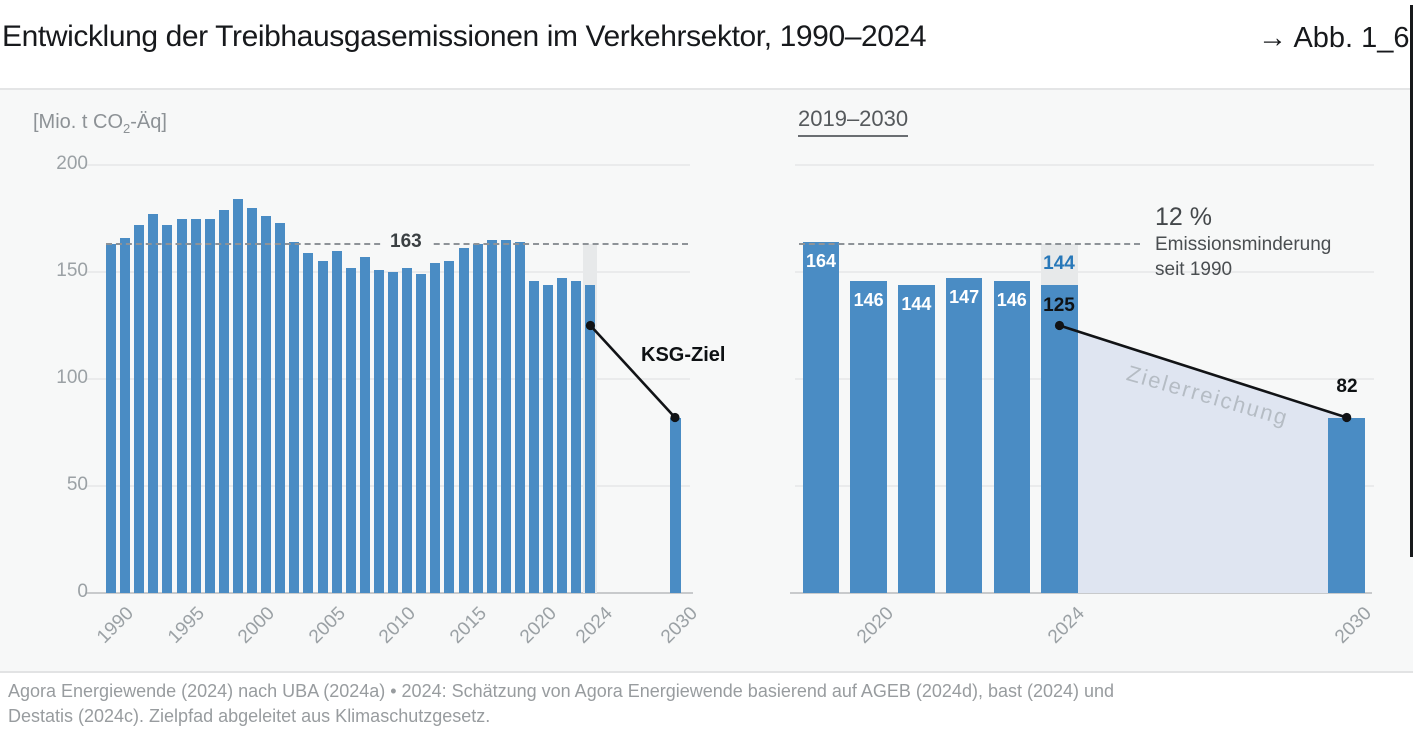 This screenshot has width=1413, height=747. Describe the element at coordinates (1081, 593) in the screenshot. I see `x-axis-baseline-right` at that location.